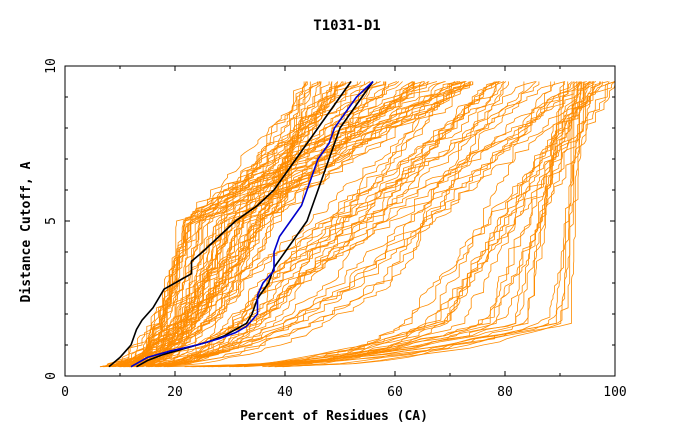 Image resolution: width=680 pixels, height=440 pixels. I want to click on x-tick-label: 40, so click(285, 392).